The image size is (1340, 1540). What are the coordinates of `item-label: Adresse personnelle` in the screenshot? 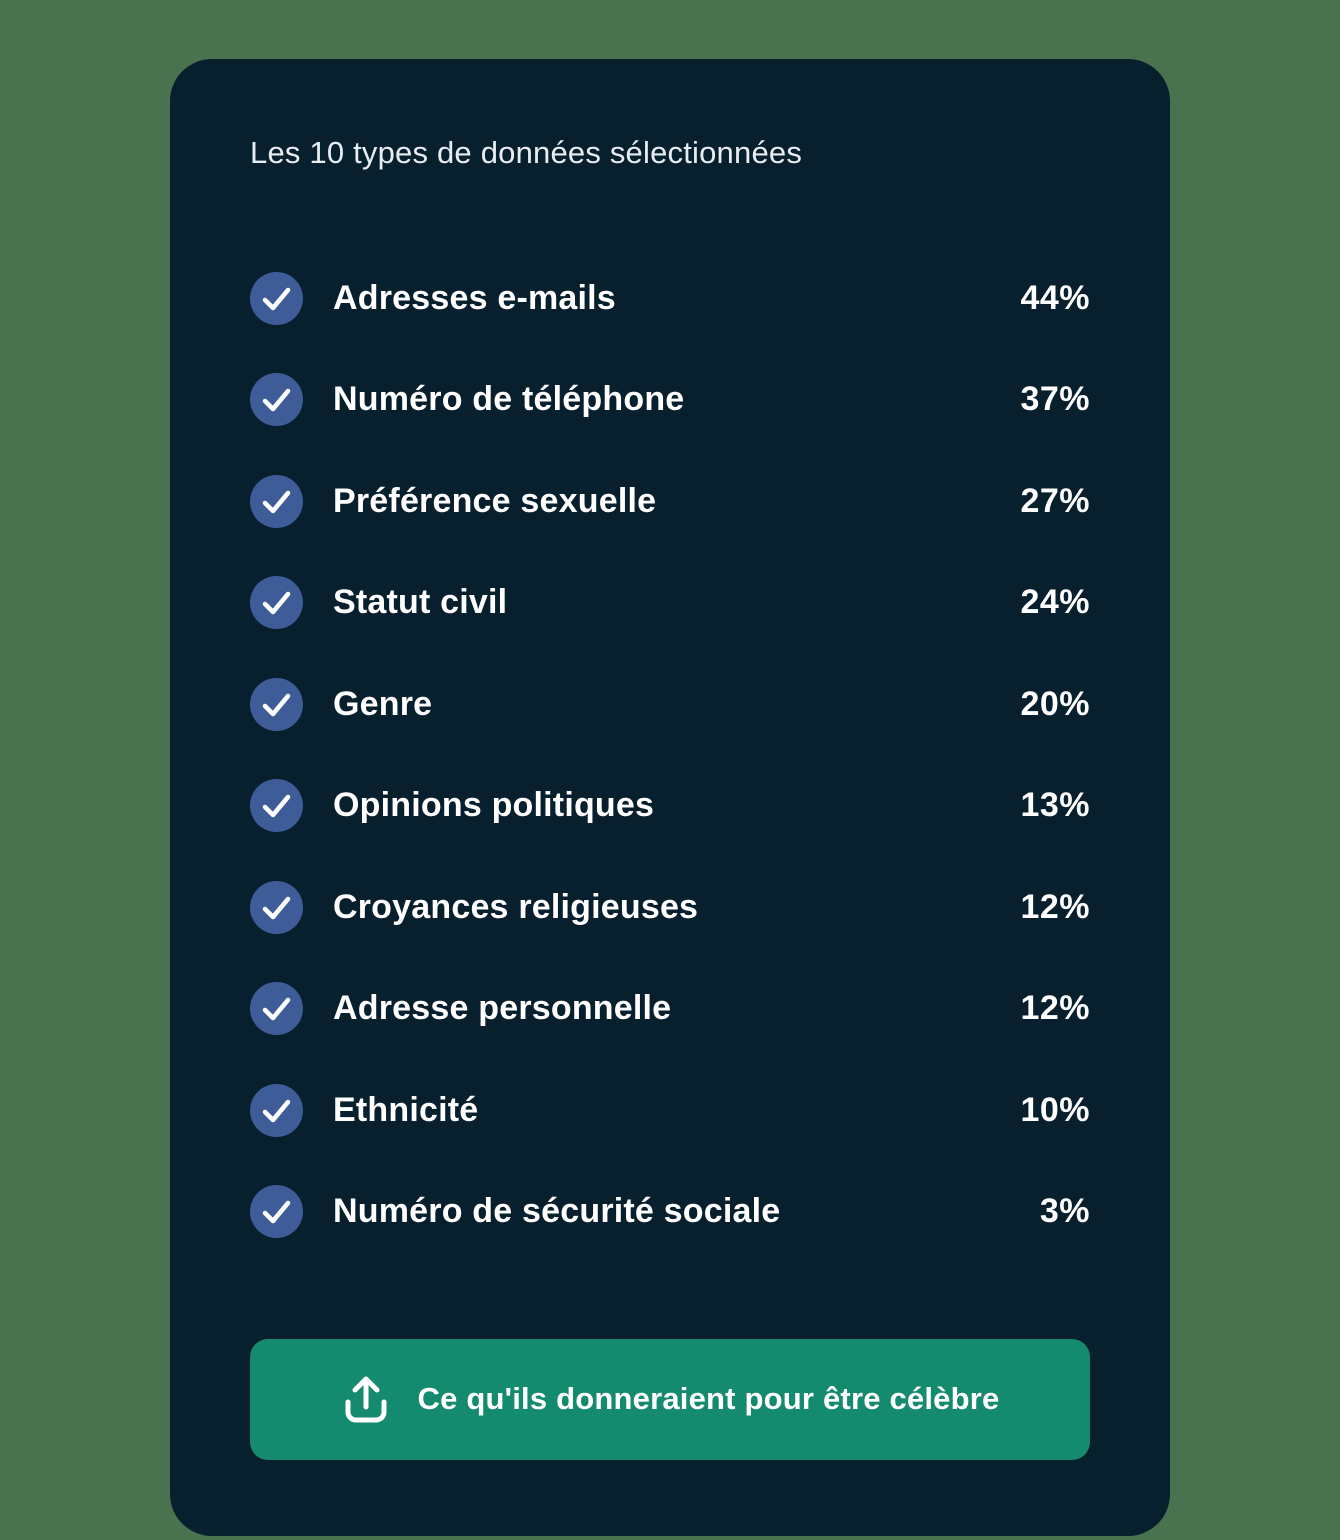 It's located at (502, 1008).